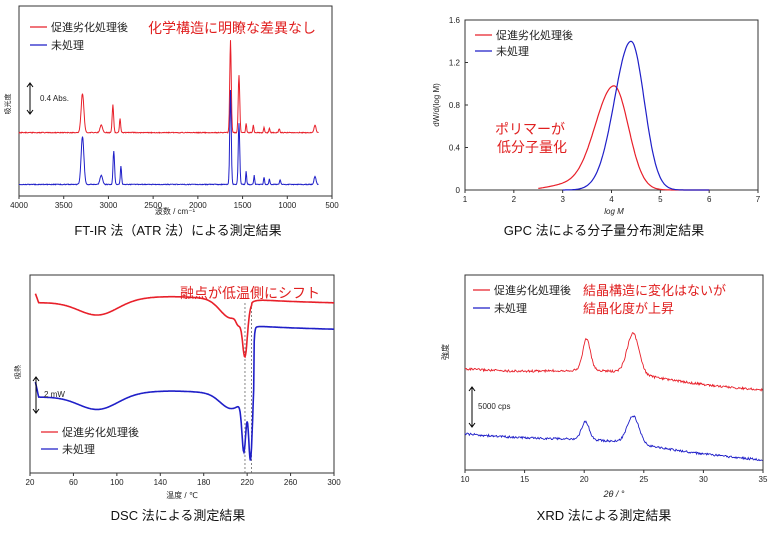  Describe the element at coordinates (78, 449) in the screenshot. I see `dsc-legend-untreated: 未処理` at that location.